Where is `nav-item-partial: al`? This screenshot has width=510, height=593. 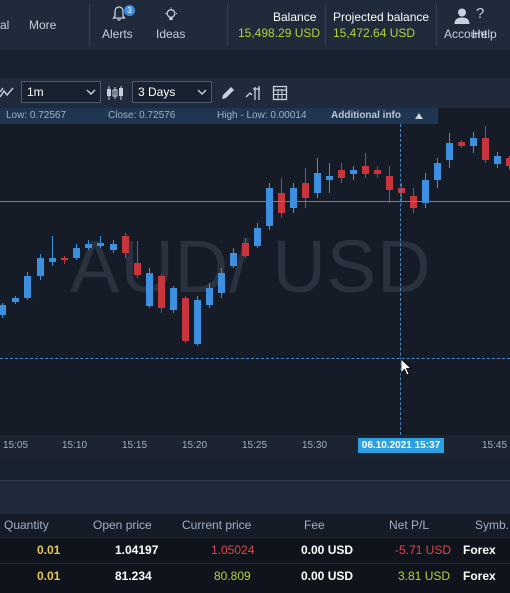
nav-item-partial: al is located at coordinates (5, 25).